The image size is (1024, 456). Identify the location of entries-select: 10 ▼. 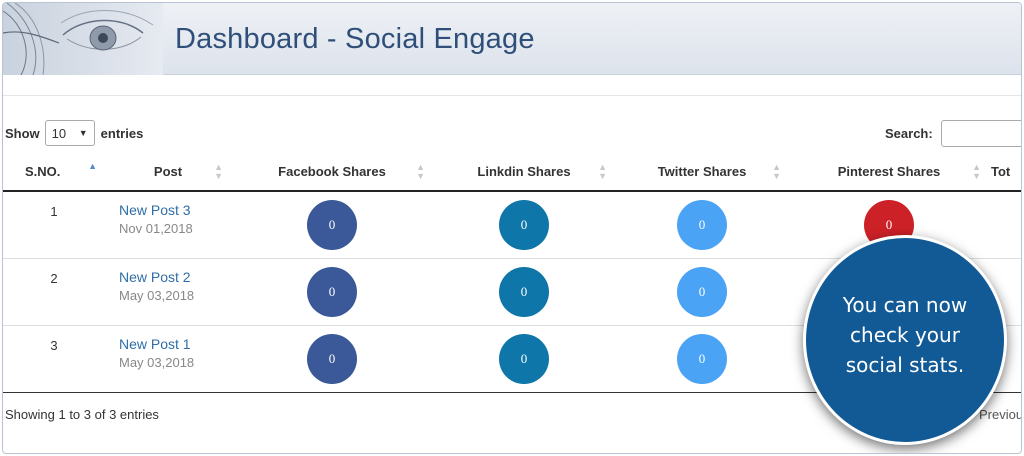
(69, 133).